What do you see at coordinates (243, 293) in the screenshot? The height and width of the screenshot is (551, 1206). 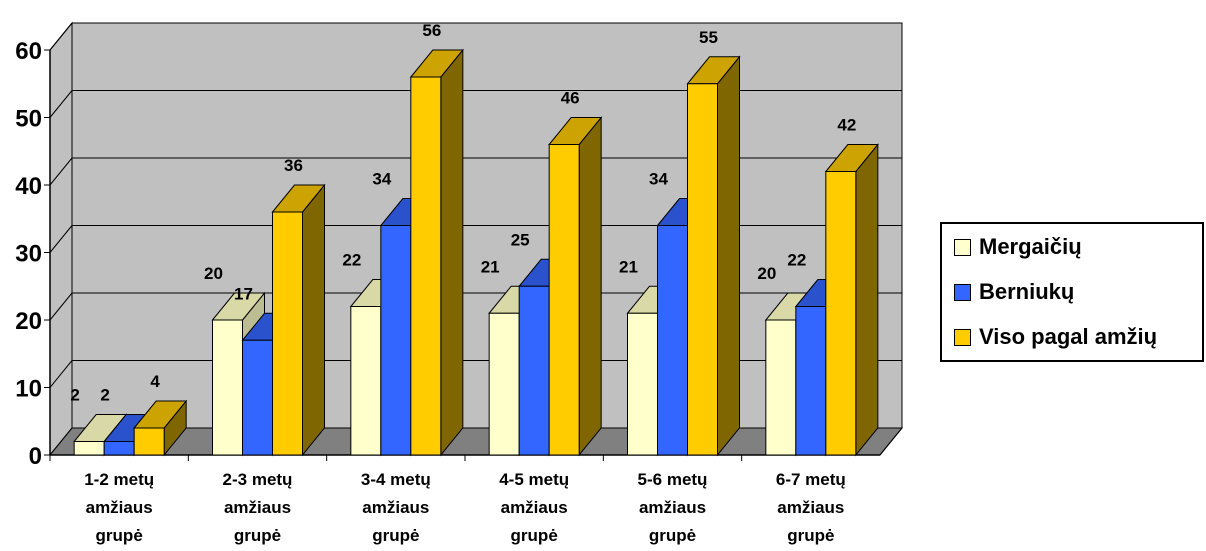 I see `data-label: 17` at bounding box center [243, 293].